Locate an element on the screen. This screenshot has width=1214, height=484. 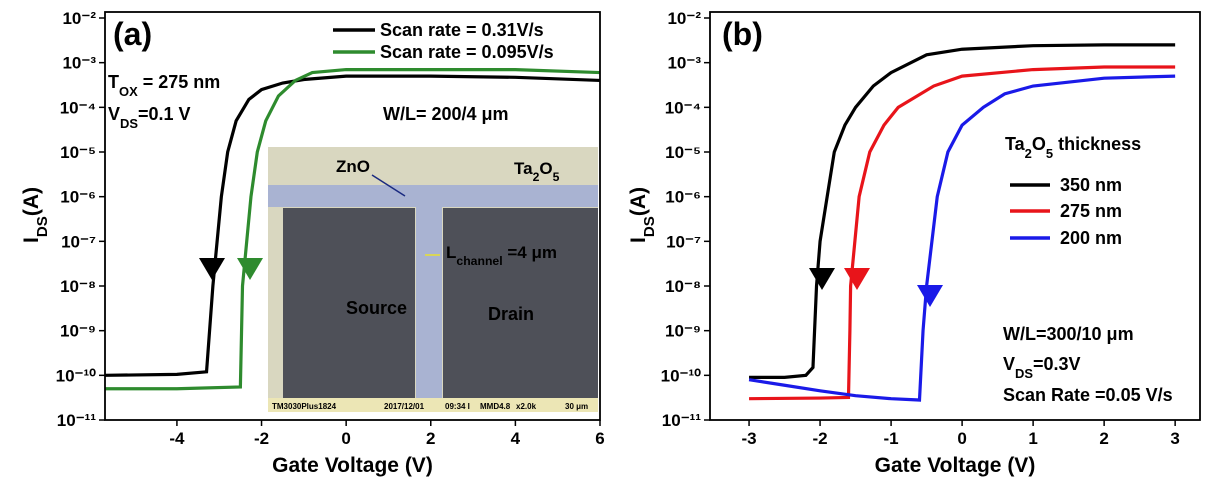
x-tick-label: -1 is located at coordinates (891, 438).